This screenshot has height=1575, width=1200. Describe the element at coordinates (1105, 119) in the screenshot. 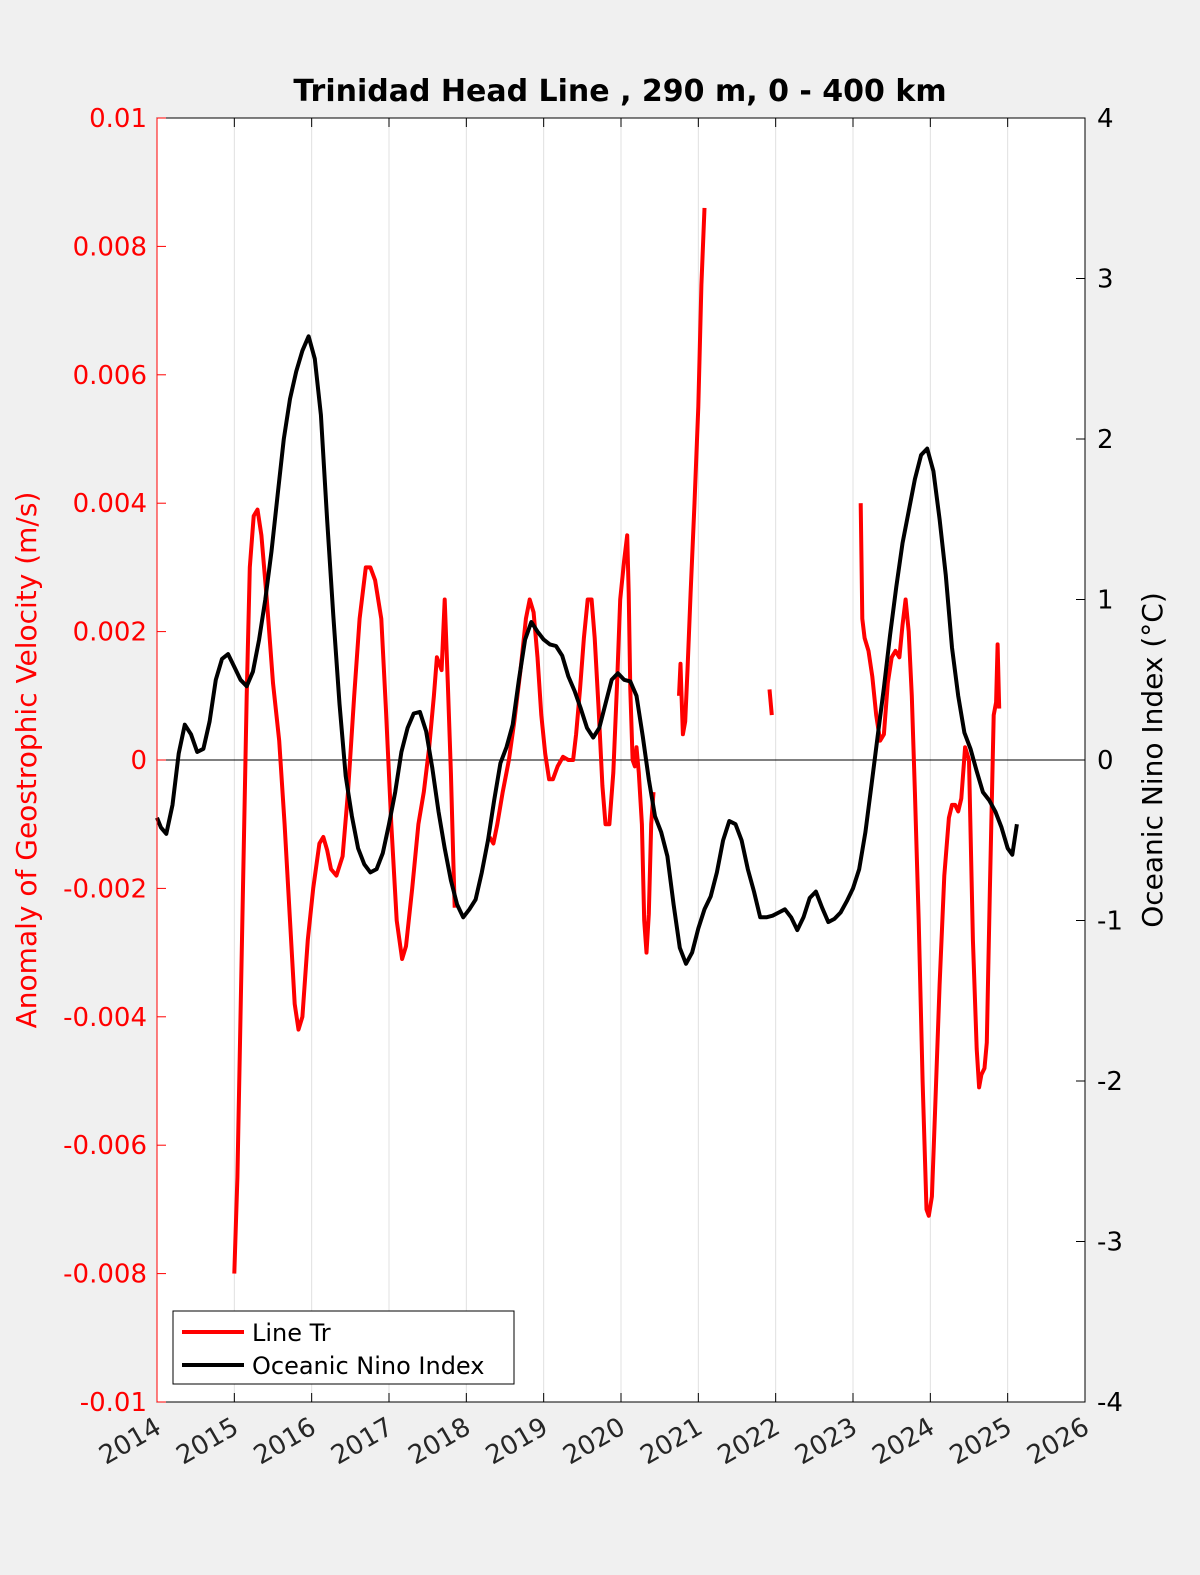

I see `y-right-tick-label: 4` at that location.